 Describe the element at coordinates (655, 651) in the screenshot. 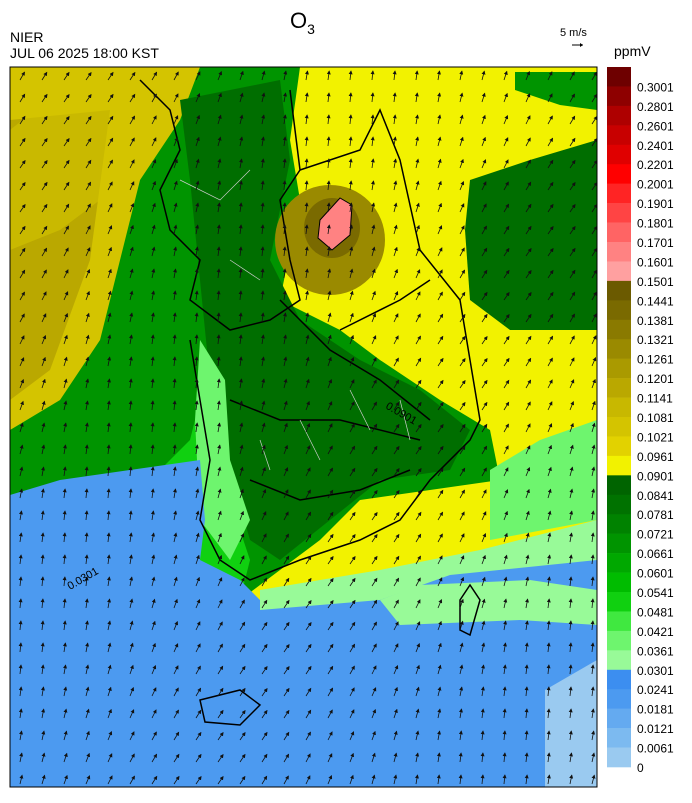

I see `colorbar-label: 0.0361` at that location.